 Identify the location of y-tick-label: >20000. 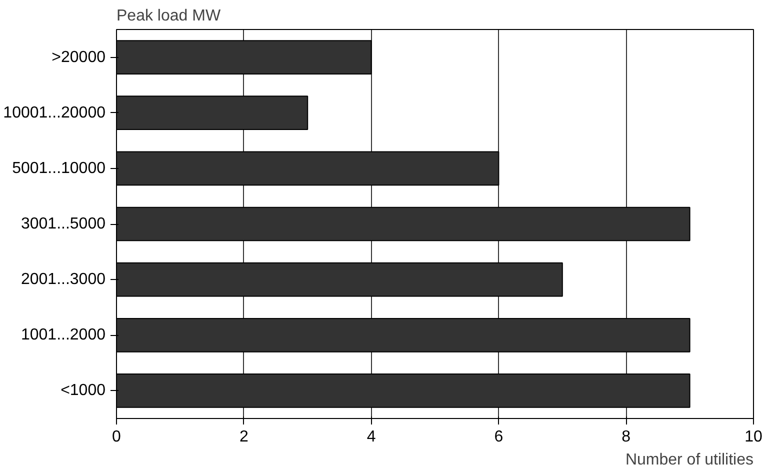
(79, 57).